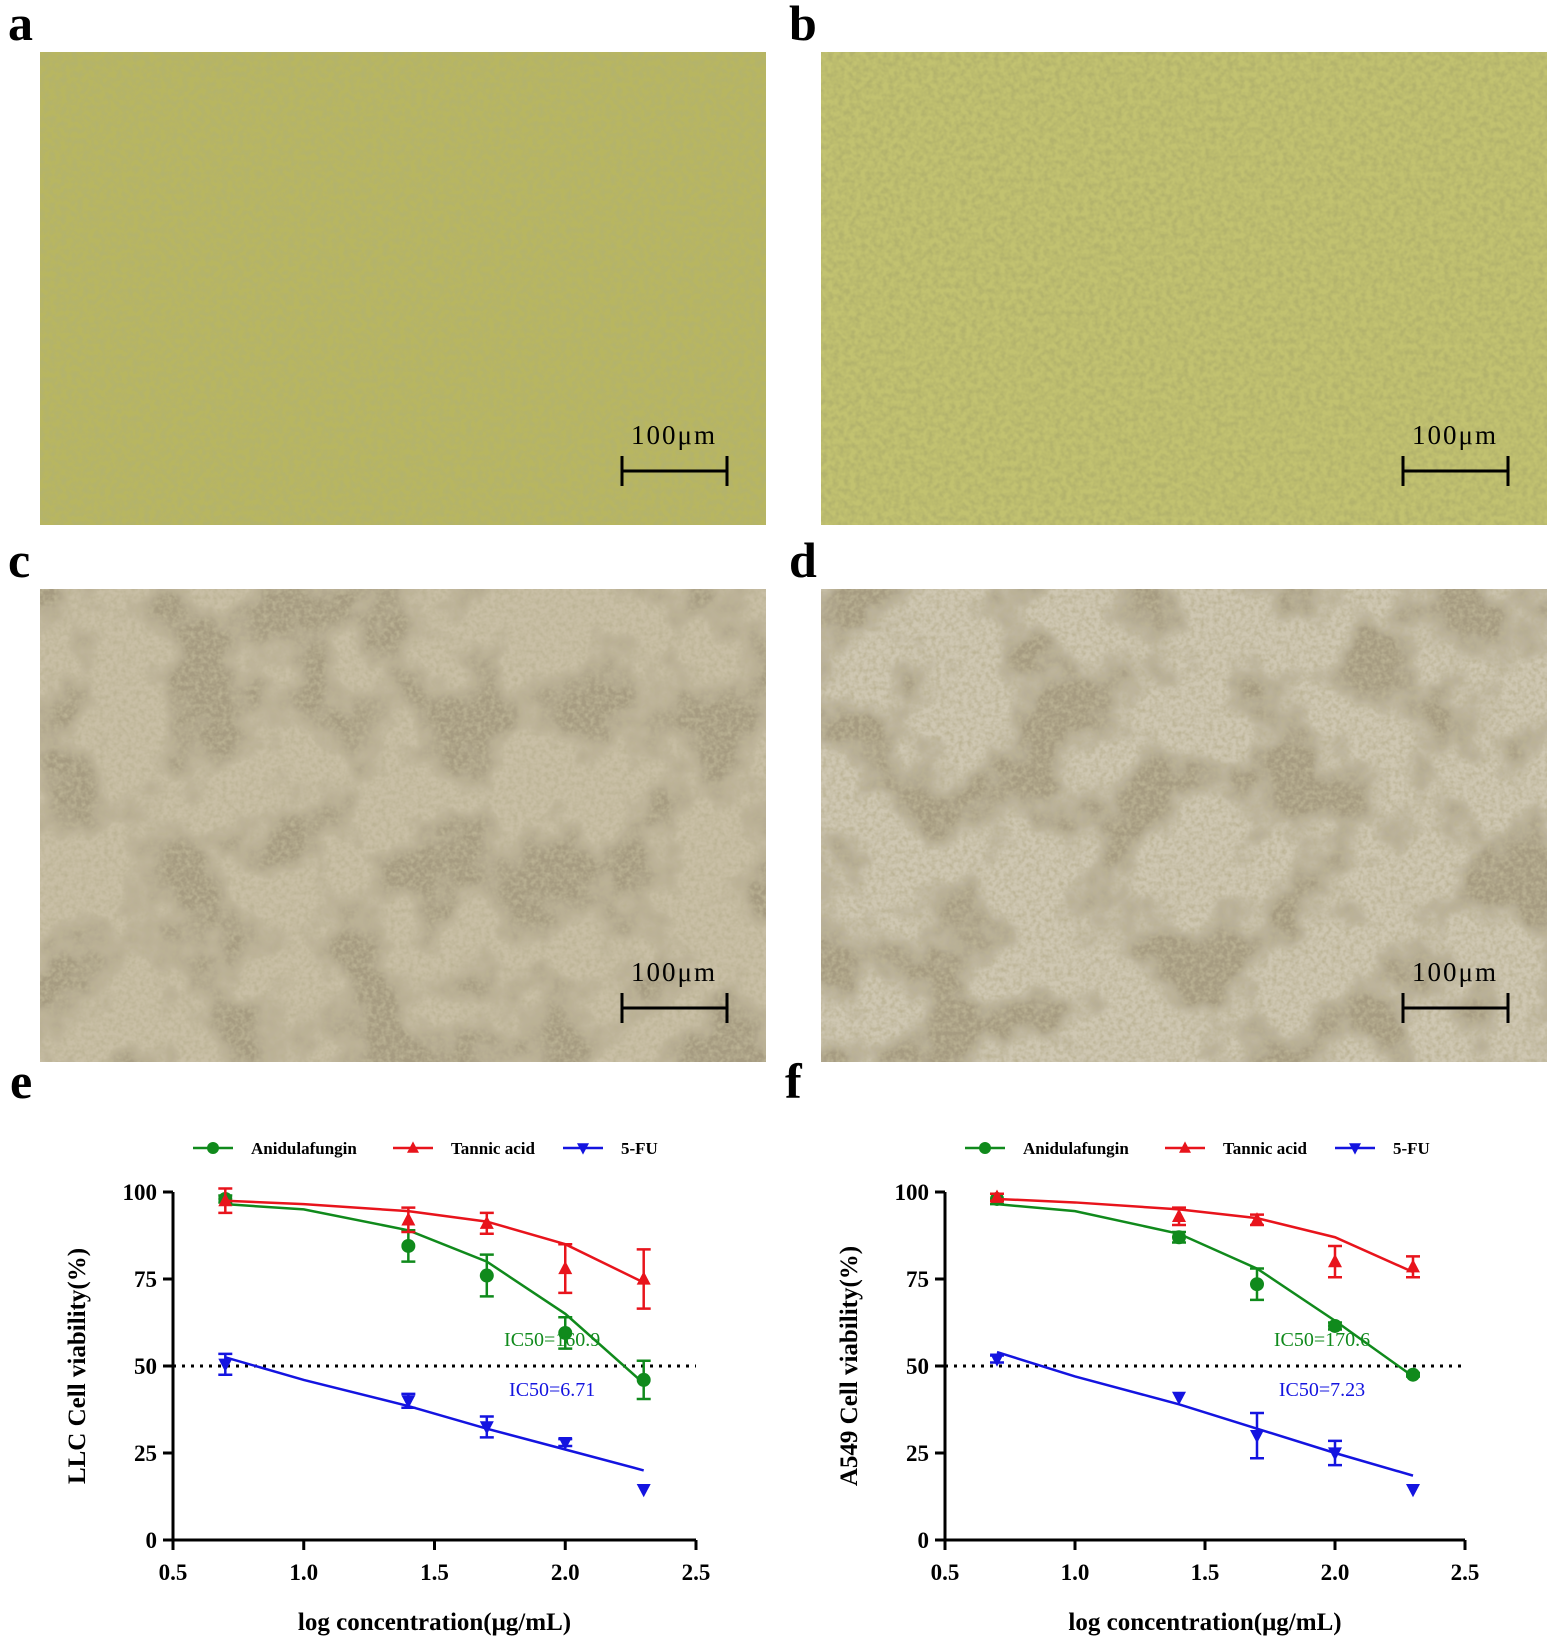 This screenshot has width=1559, height=1642. Describe the element at coordinates (803, 560) in the screenshot. I see `panel-label: d` at that location.